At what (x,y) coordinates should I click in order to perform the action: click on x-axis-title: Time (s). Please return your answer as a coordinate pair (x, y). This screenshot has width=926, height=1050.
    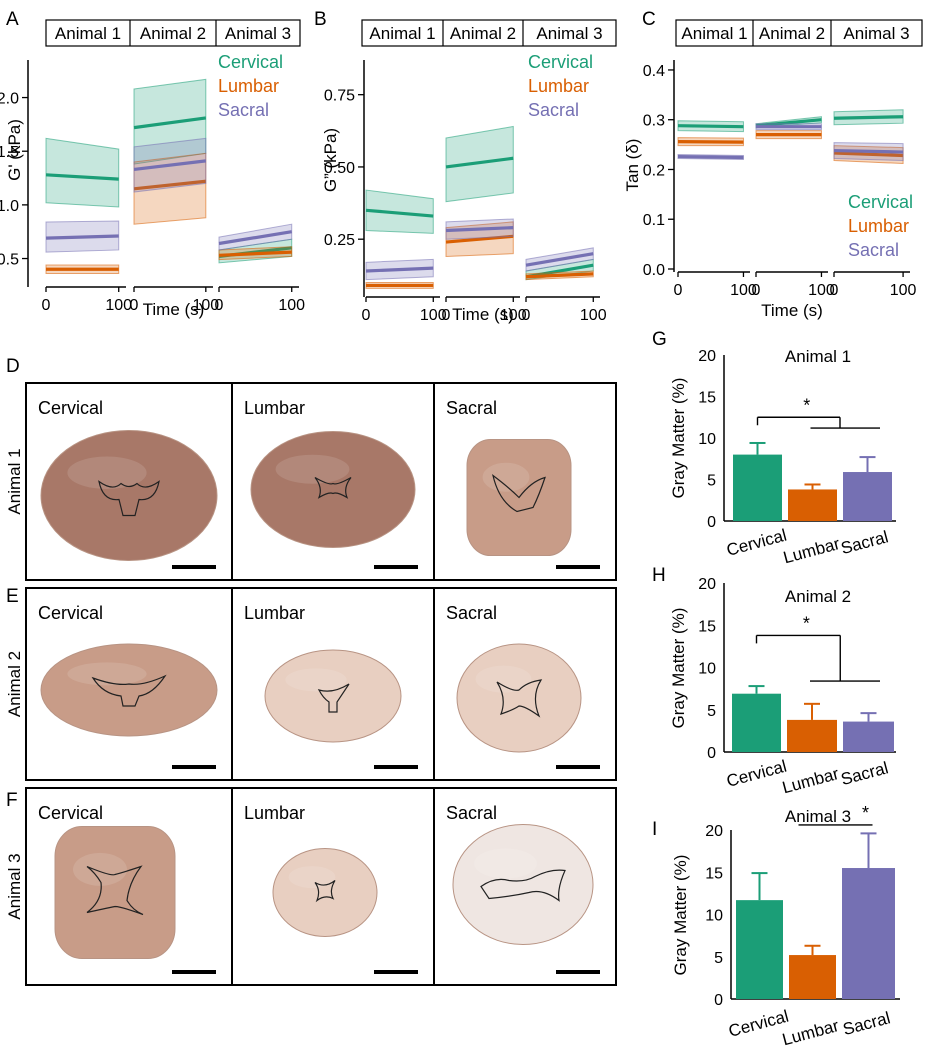
    Looking at the image, I should click on (483, 314).